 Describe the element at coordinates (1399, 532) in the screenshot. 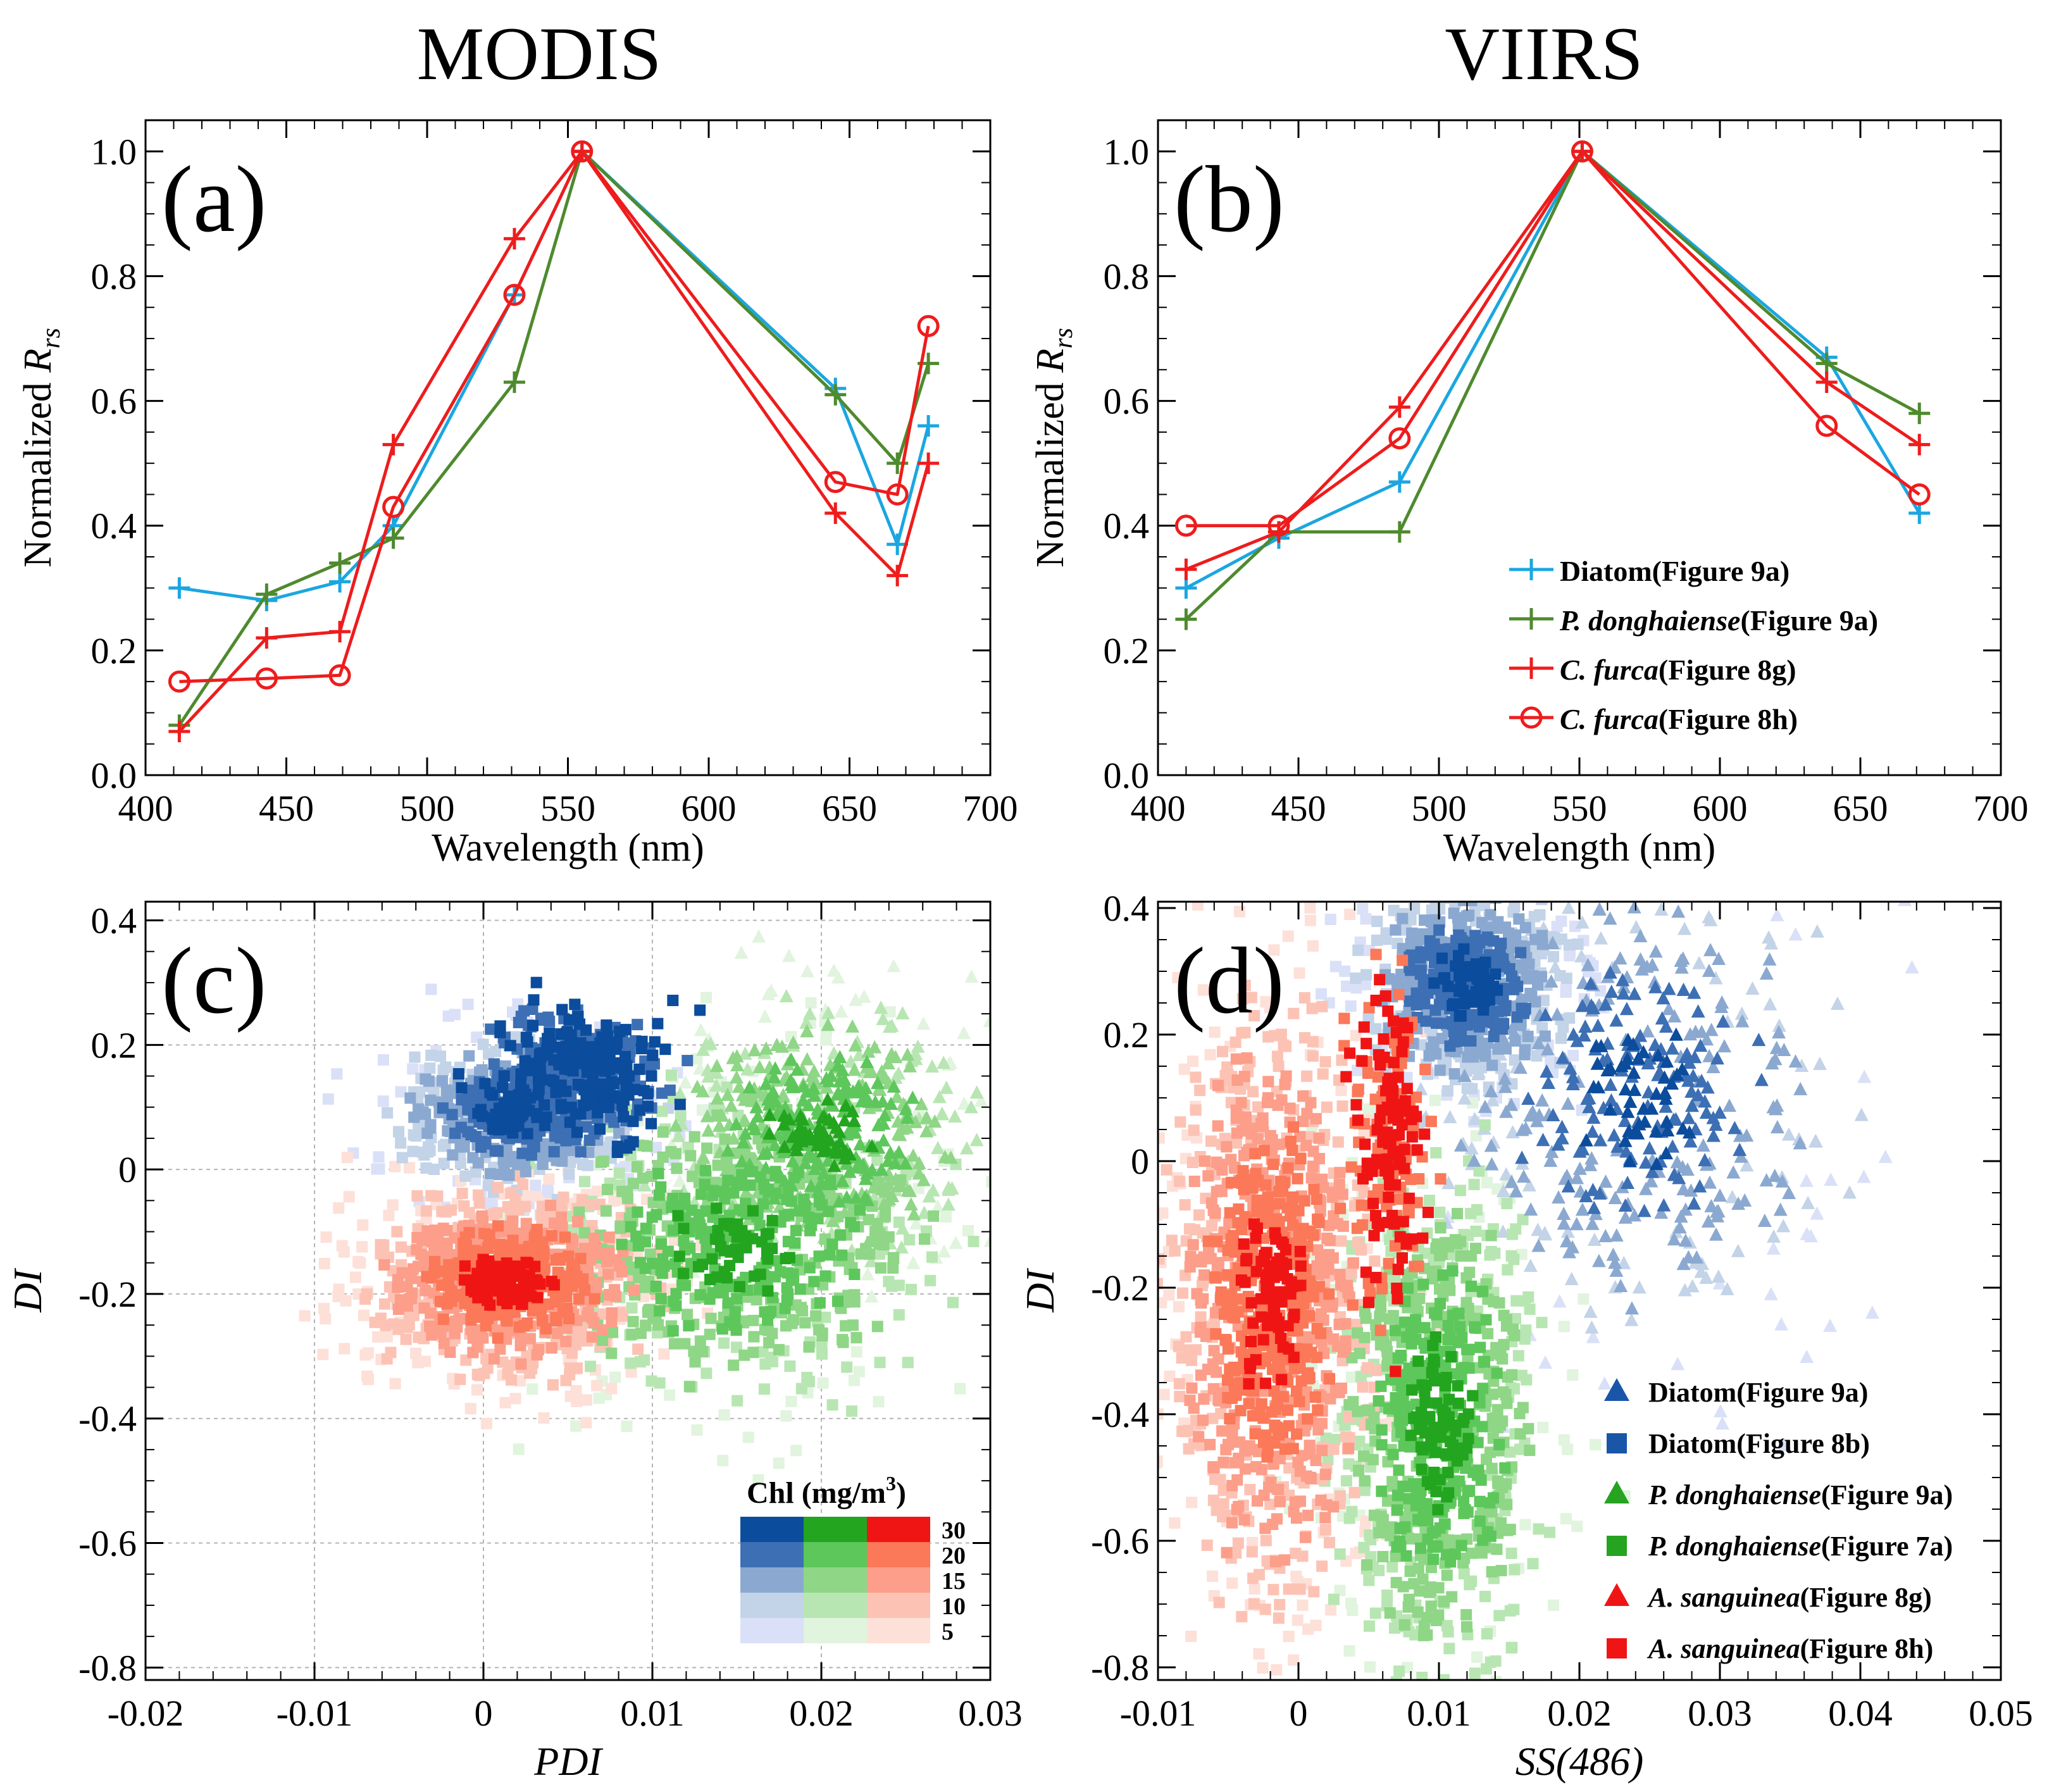

I see `series-point-plus` at that location.